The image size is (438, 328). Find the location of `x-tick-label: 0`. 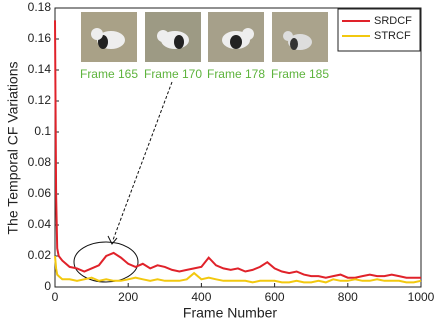

x-tick-label: 0 is located at coordinates (55, 297).